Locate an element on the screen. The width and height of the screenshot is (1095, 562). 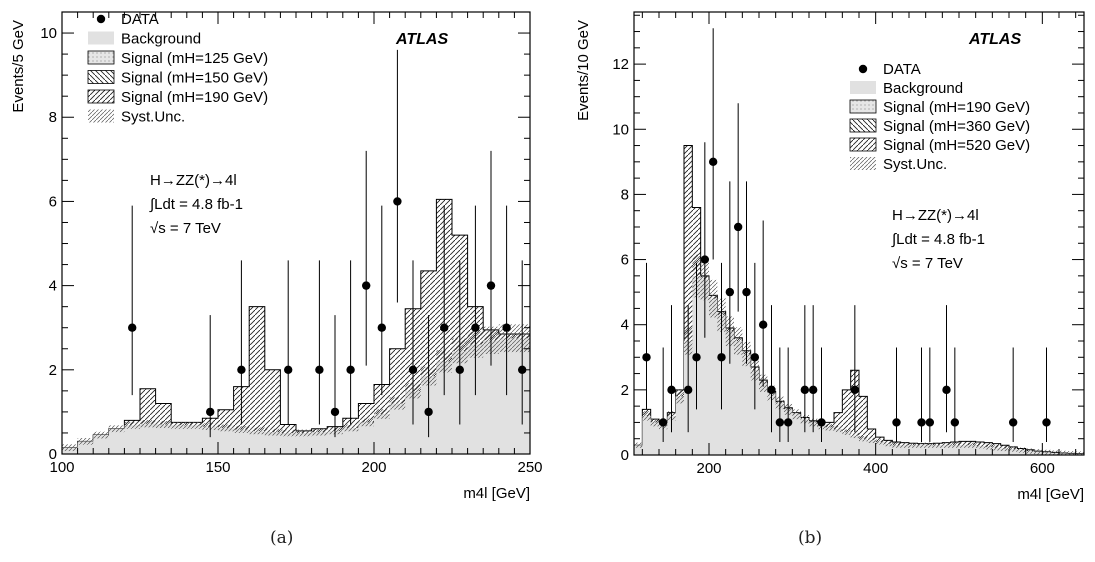
y-tick-label: 10 is located at coordinates (48, 33).